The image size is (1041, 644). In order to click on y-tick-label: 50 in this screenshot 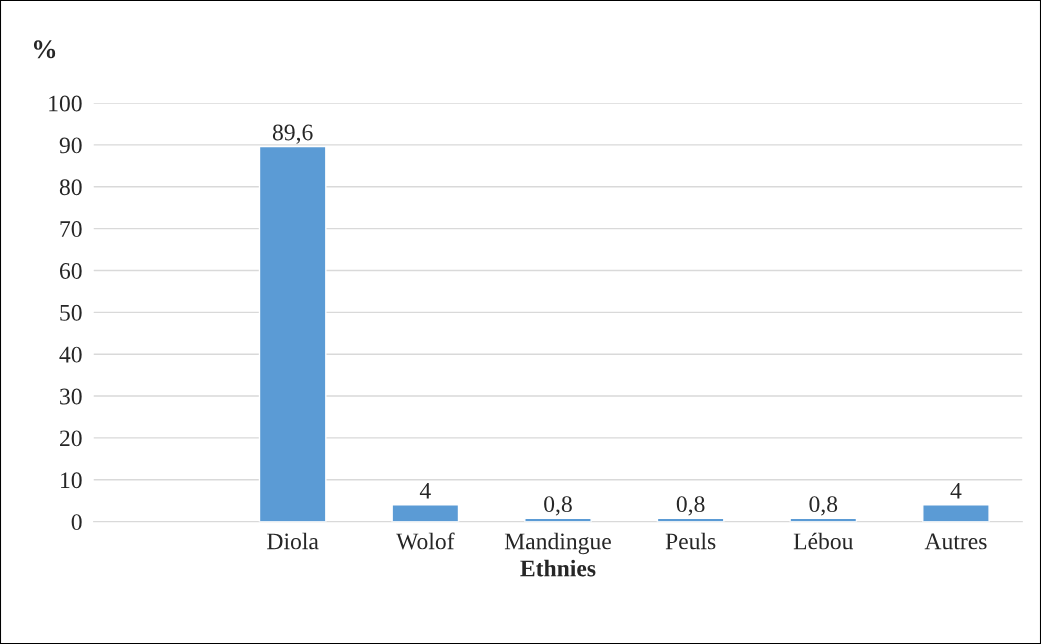, I will do `click(71, 312)`.